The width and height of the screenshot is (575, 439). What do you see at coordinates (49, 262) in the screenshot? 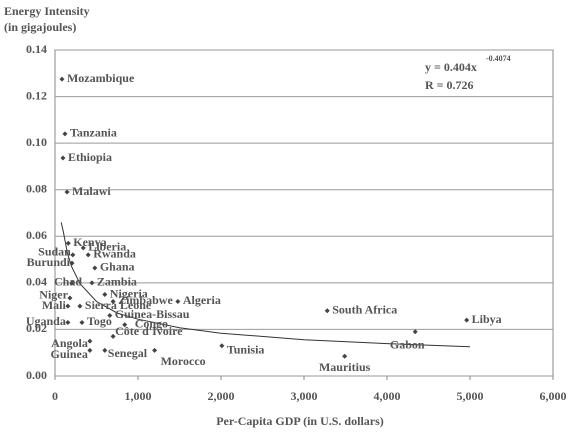
I see `point-label: Burundi` at bounding box center [49, 262].